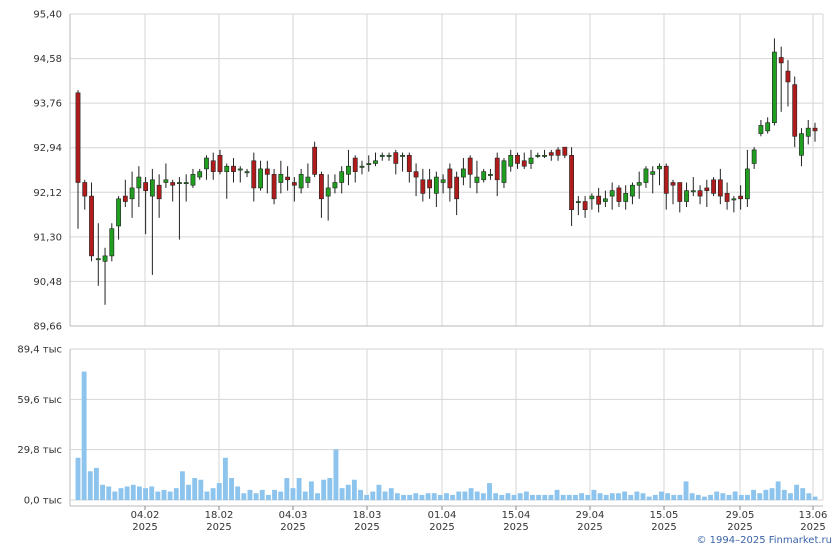  Describe the element at coordinates (47, 193) in the screenshot. I see `price-tick-label: 92,12` at that location.